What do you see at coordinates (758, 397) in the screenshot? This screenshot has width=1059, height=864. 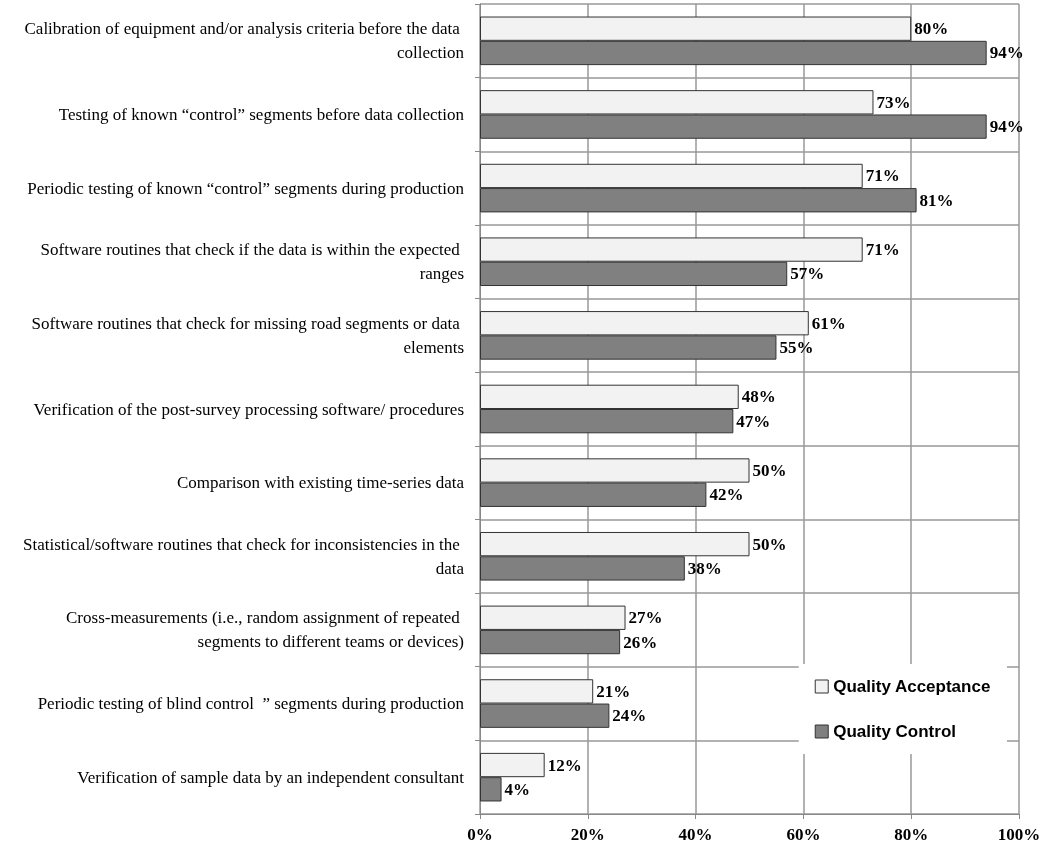 I see `data-label: 48%` at bounding box center [758, 397].